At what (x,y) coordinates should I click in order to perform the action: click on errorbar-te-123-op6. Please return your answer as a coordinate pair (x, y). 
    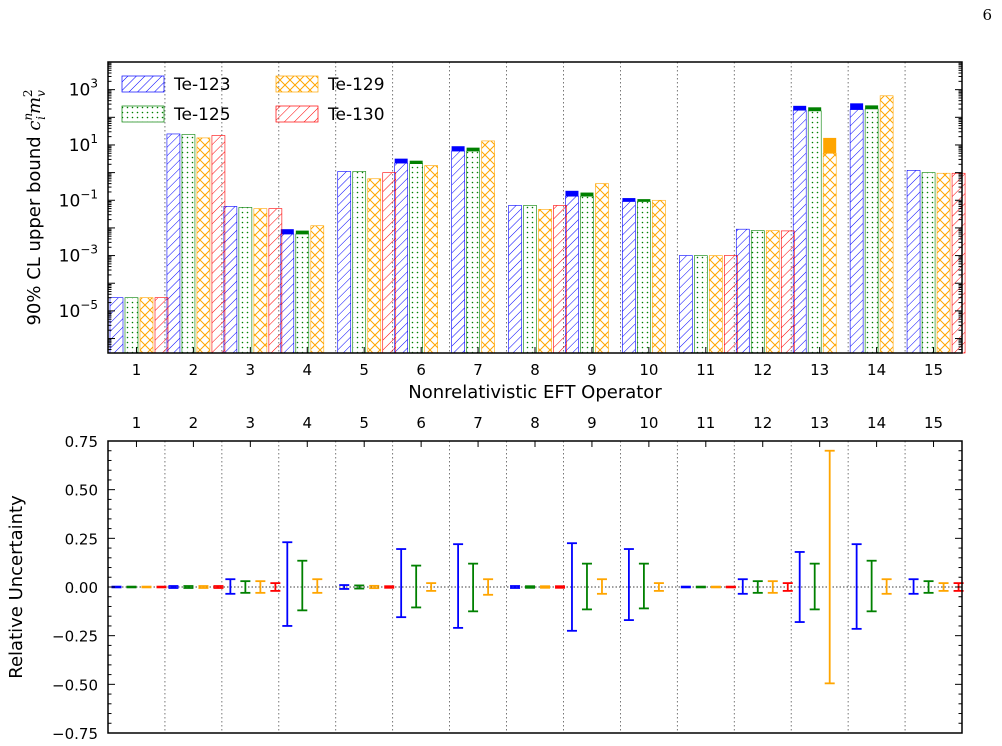
    Looking at the image, I should click on (401, 583).